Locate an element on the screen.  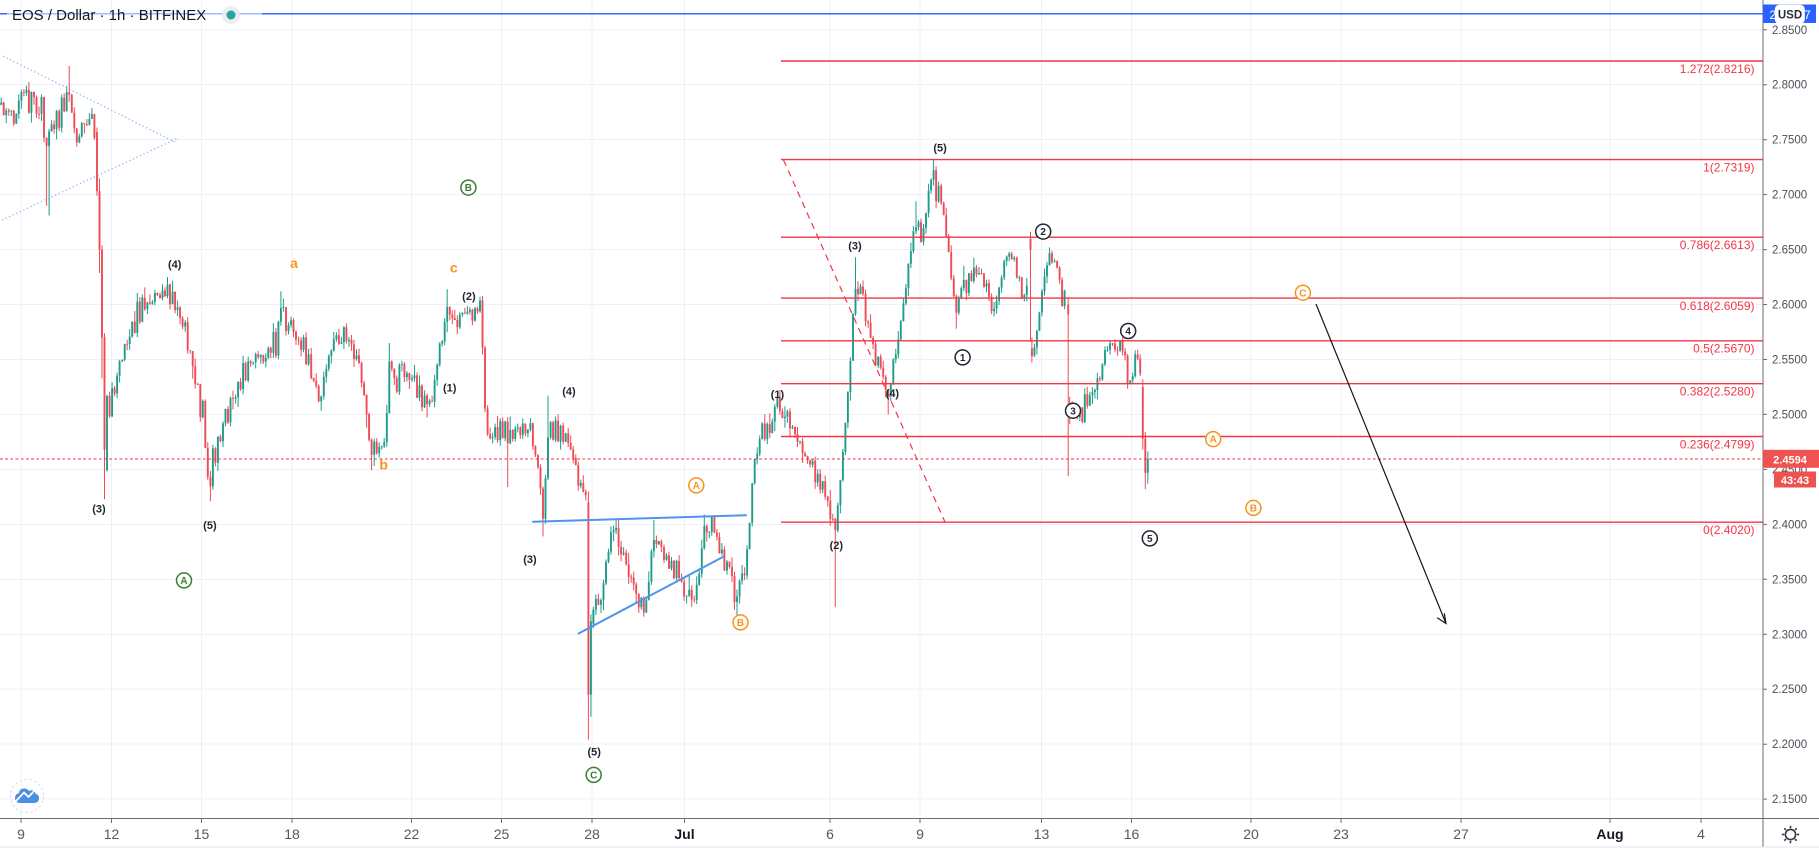
svg-text: 43:43 is located at coordinates (1795, 481).